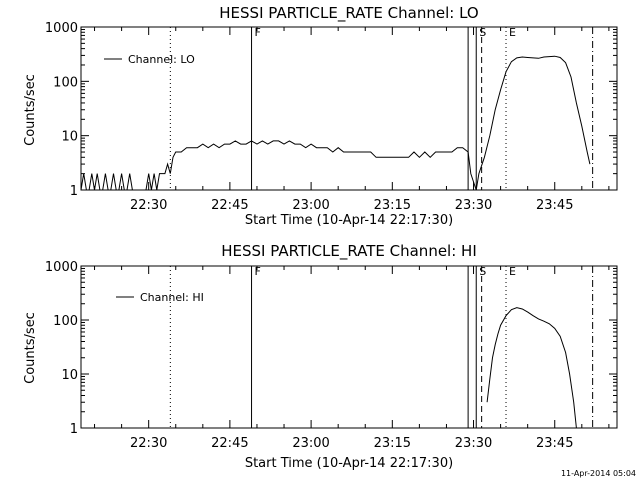 Image resolution: width=640 pixels, height=480 pixels. I want to click on hi-x-tick-label: 23:15, so click(392, 443).